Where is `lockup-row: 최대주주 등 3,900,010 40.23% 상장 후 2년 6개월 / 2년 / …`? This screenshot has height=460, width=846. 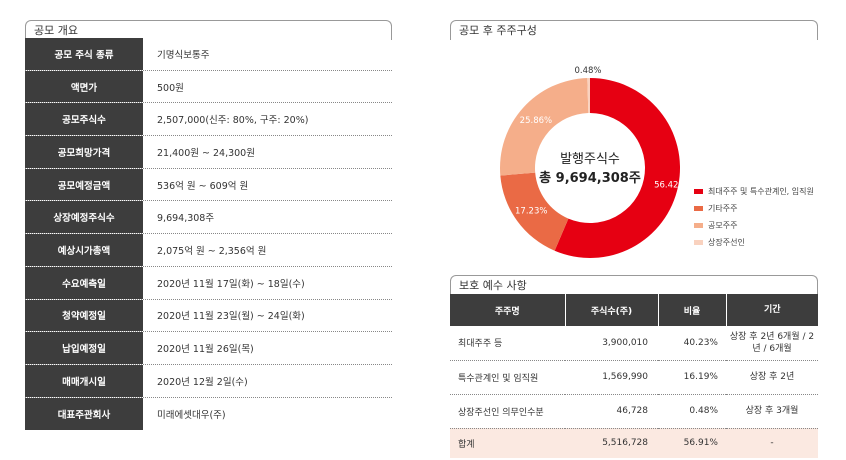 lockup-row: 최대주주 등 3,900,010 40.23% 상장 후 2년 6개월 / 2년 / … is located at coordinates (634, 343).